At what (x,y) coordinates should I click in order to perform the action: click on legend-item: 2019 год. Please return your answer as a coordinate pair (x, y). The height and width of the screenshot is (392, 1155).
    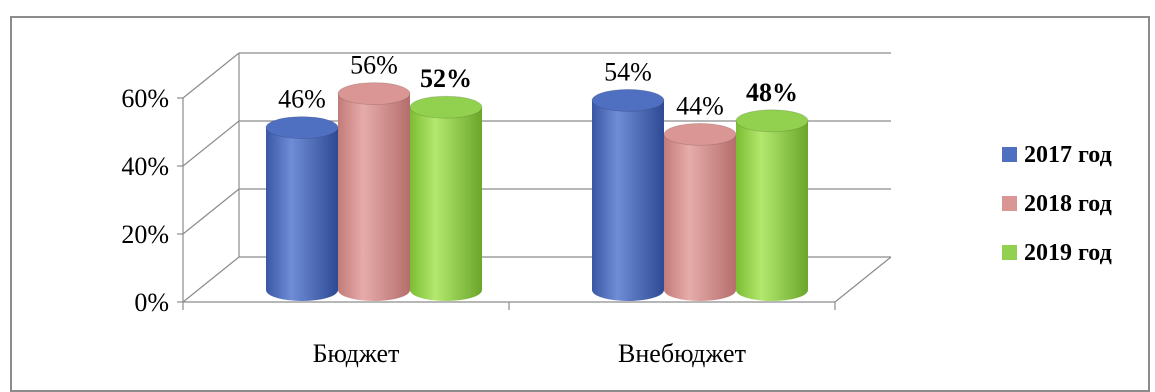
    Looking at the image, I should click on (1057, 253).